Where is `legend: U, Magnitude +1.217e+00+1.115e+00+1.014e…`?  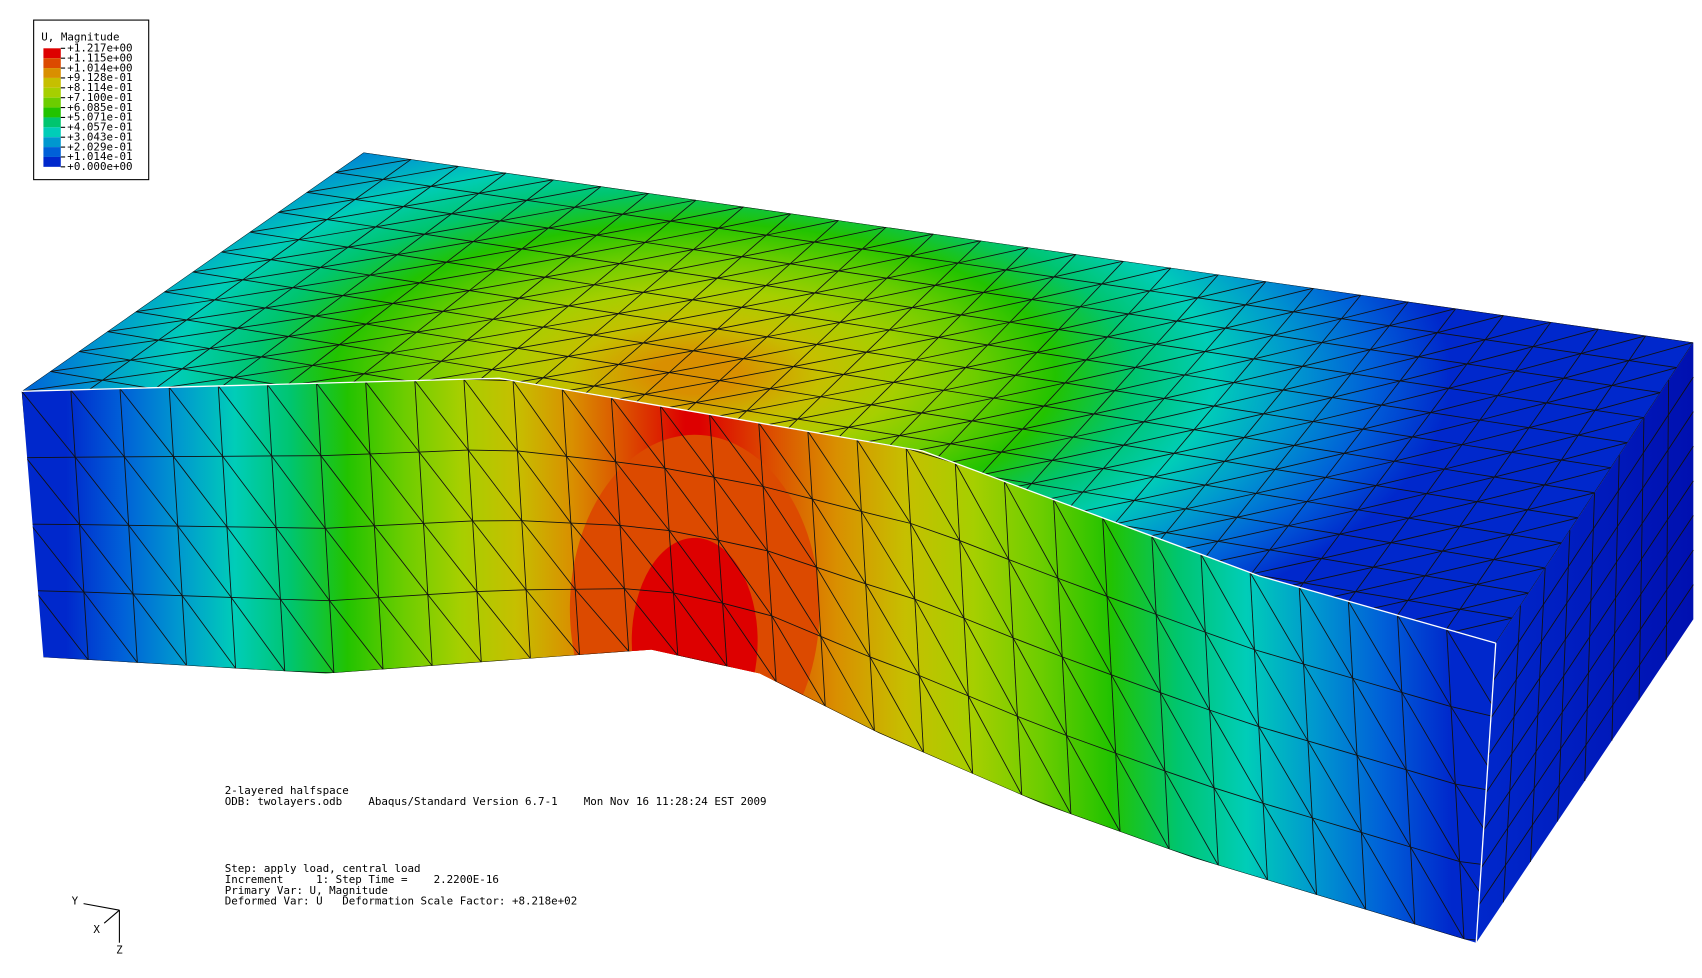 legend: U, Magnitude +1.217e+00+1.115e+00+1.014e… is located at coordinates (91, 100).